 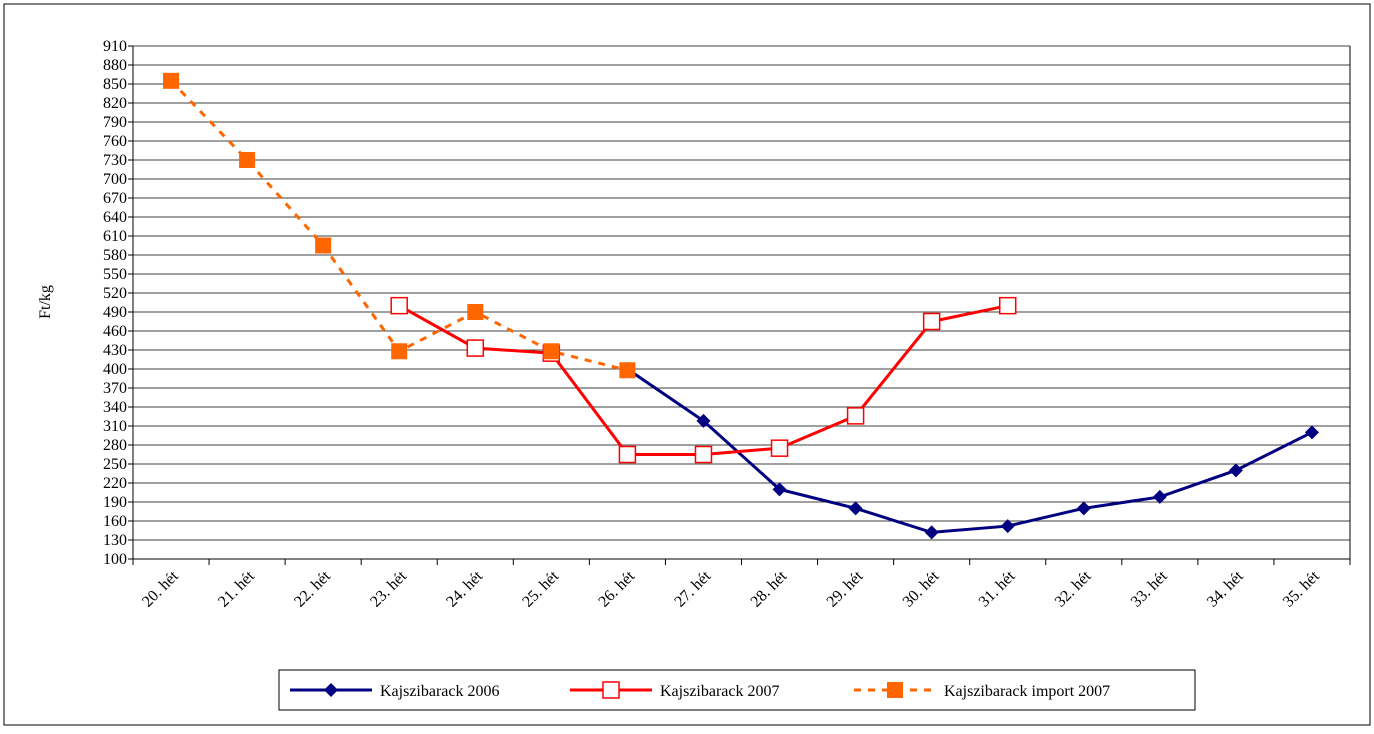 I want to click on y-tick-label: 190, so click(x=115, y=502).